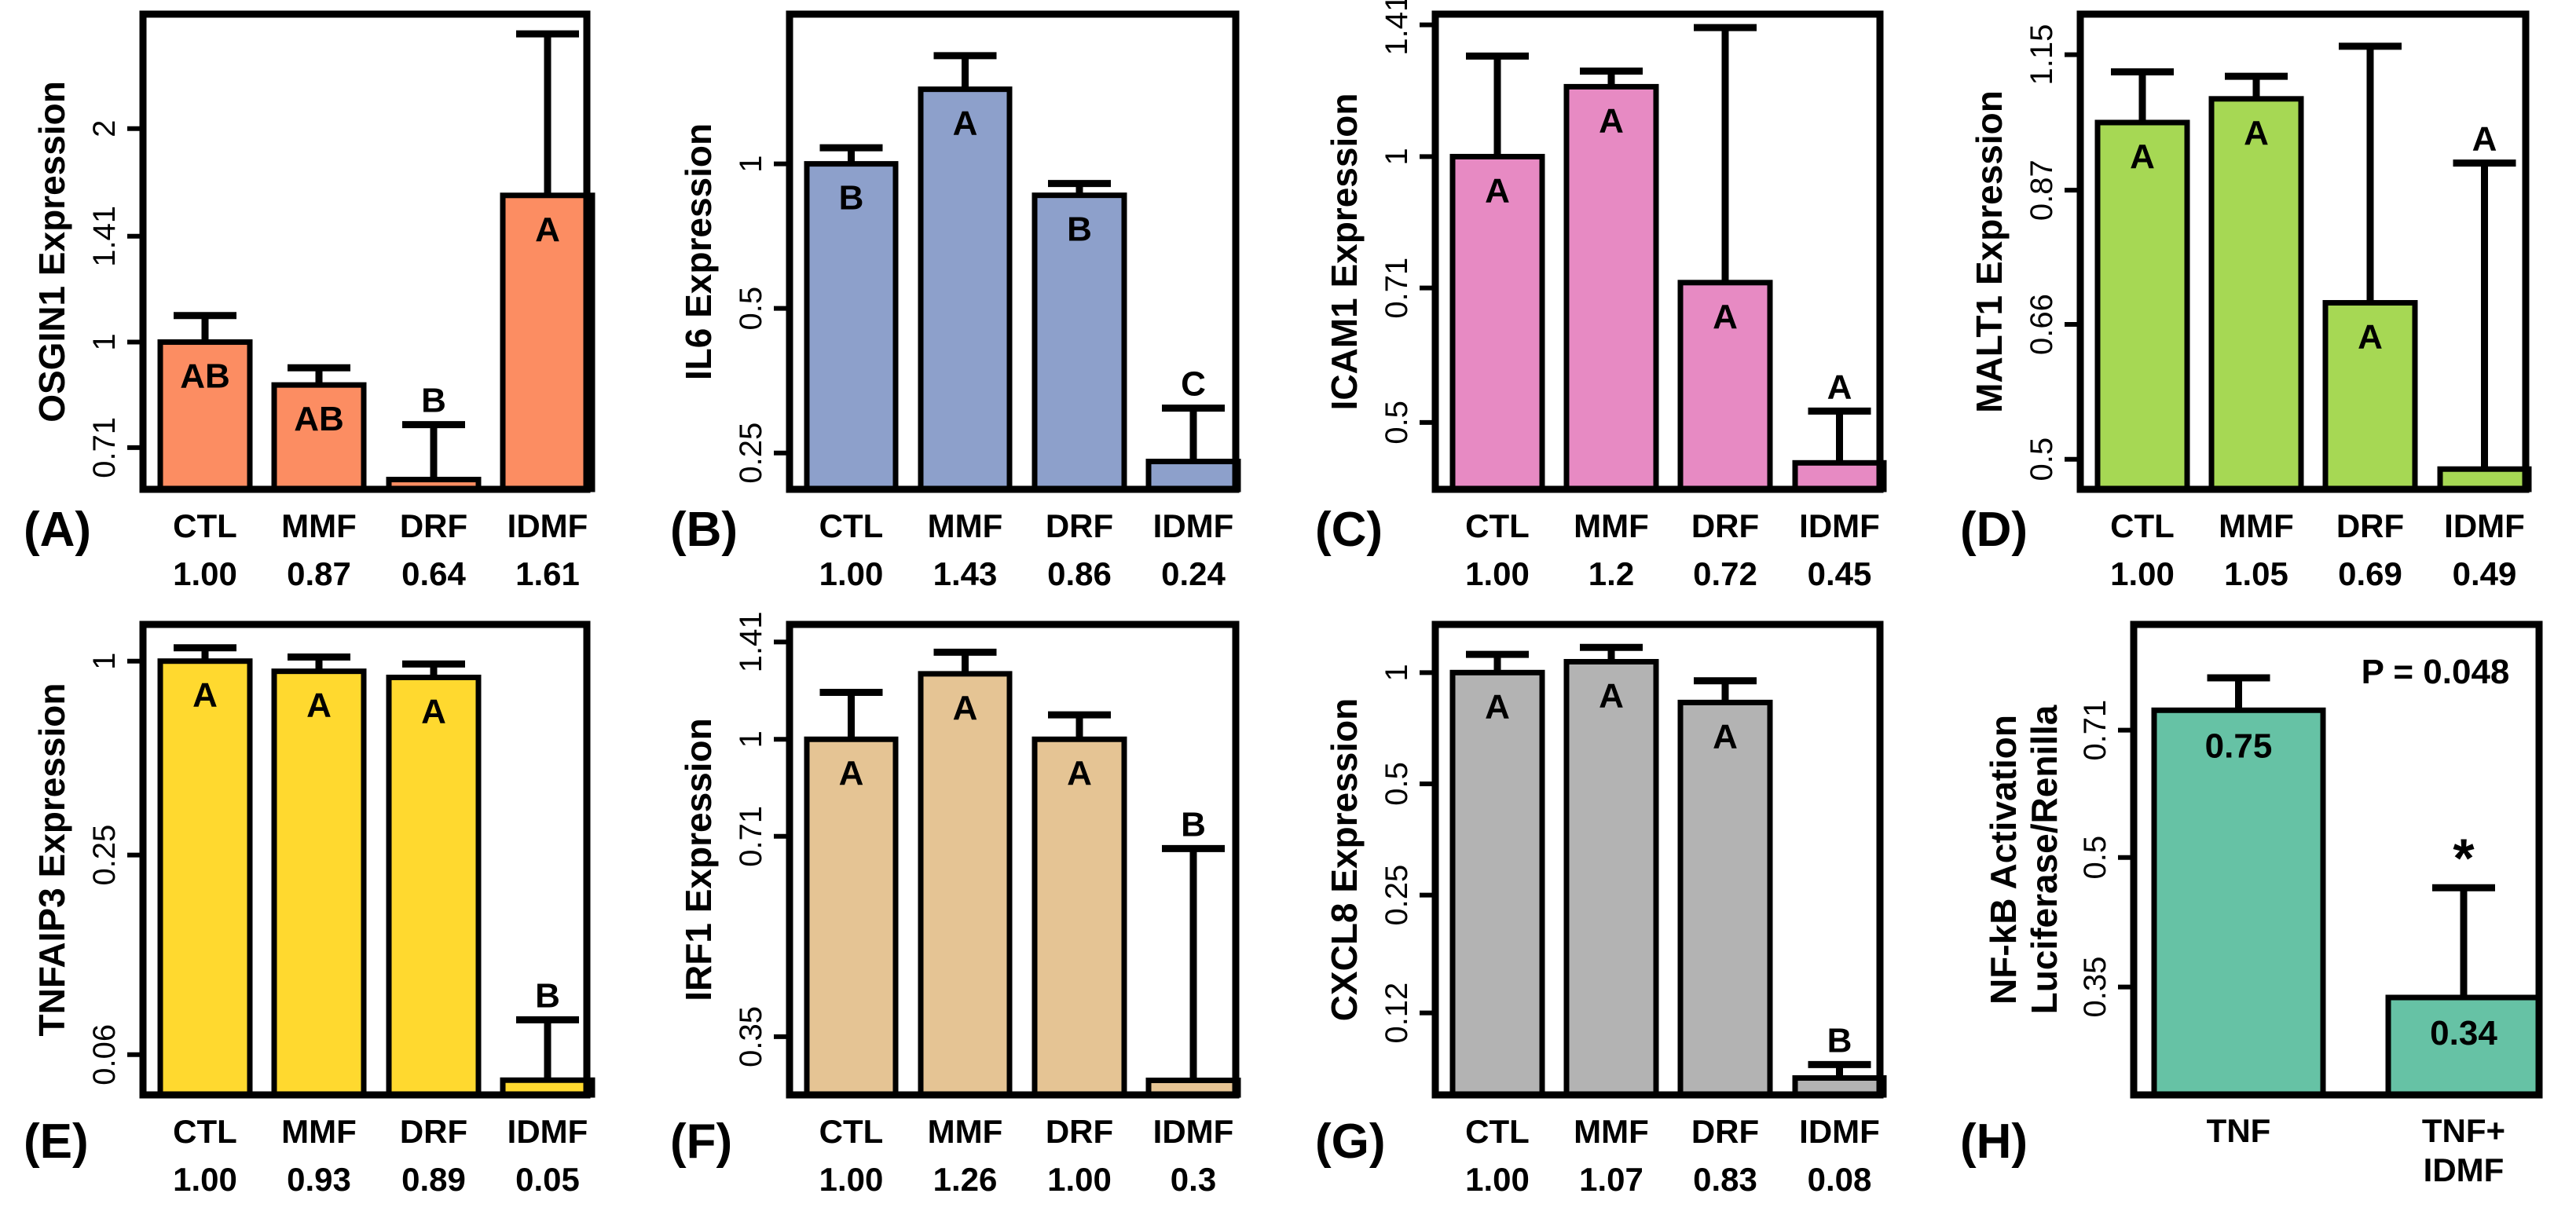  I want to click on x-value-label: 0.69, so click(2370, 573).